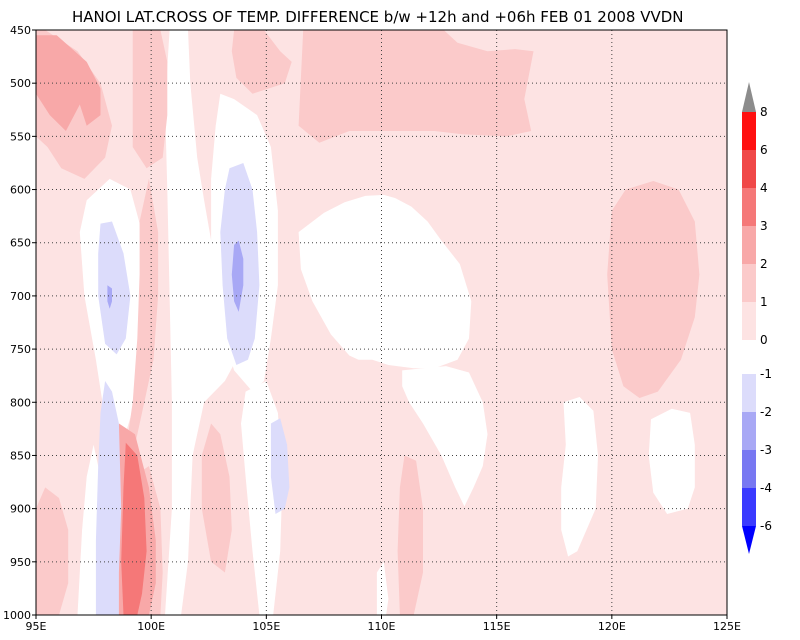  I want to click on colorbar-max-arrow, so click(749, 97).